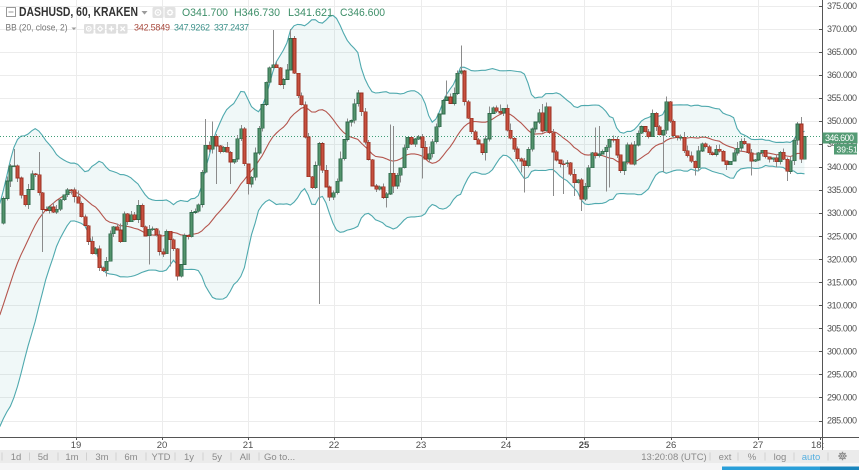 The width and height of the screenshot is (859, 470). I want to click on svg-text: 340.000, so click(842, 167).